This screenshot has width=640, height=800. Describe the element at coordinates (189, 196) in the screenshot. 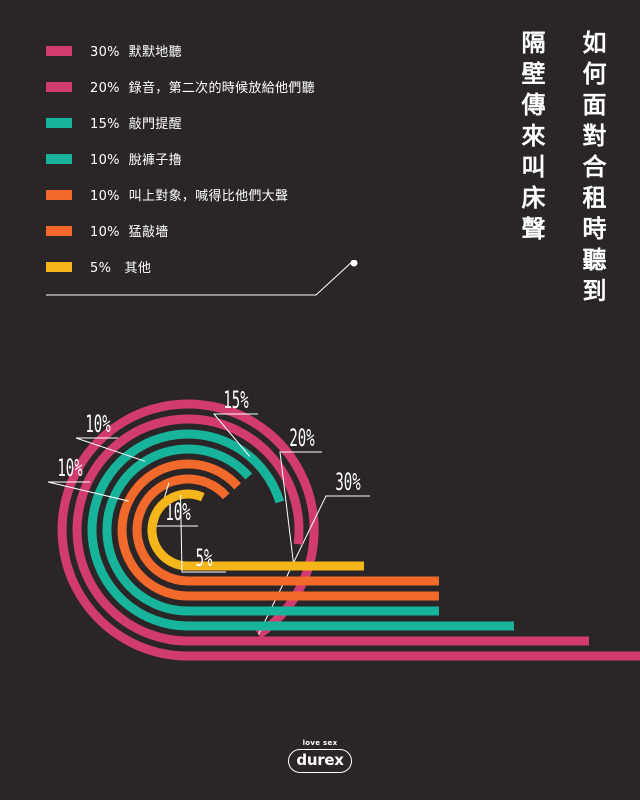

I see `legend-text: 10% 叫上對象，喊得比他們大聲` at that location.